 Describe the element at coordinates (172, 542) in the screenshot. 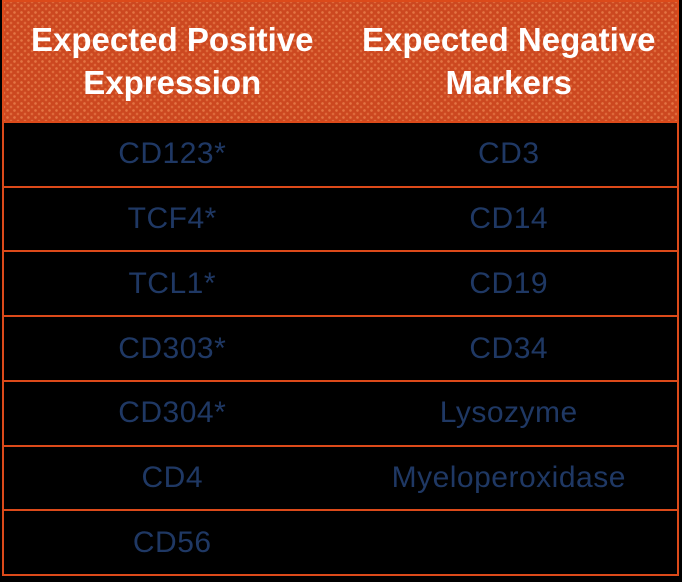

I see `positive-marker-cell: CD56` at that location.